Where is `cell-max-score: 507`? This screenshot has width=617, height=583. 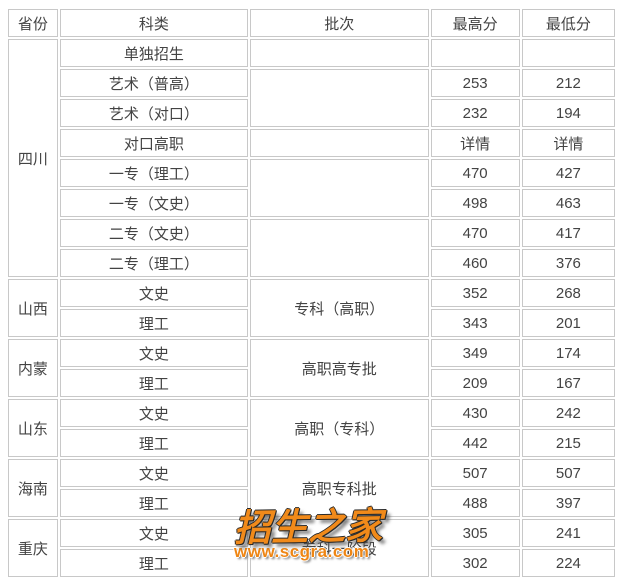
cell-max-score: 507 is located at coordinates (475, 473).